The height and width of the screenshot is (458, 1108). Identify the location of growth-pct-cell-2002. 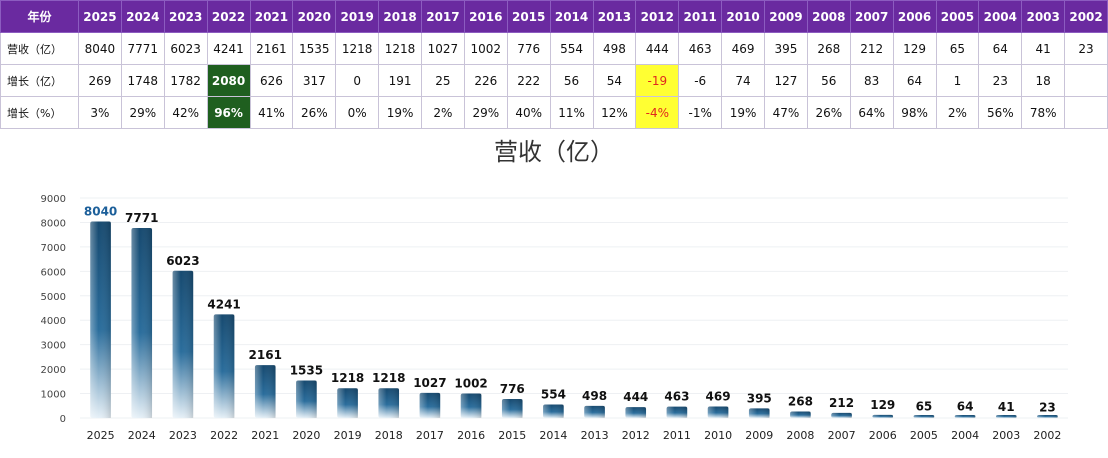
(1086, 112).